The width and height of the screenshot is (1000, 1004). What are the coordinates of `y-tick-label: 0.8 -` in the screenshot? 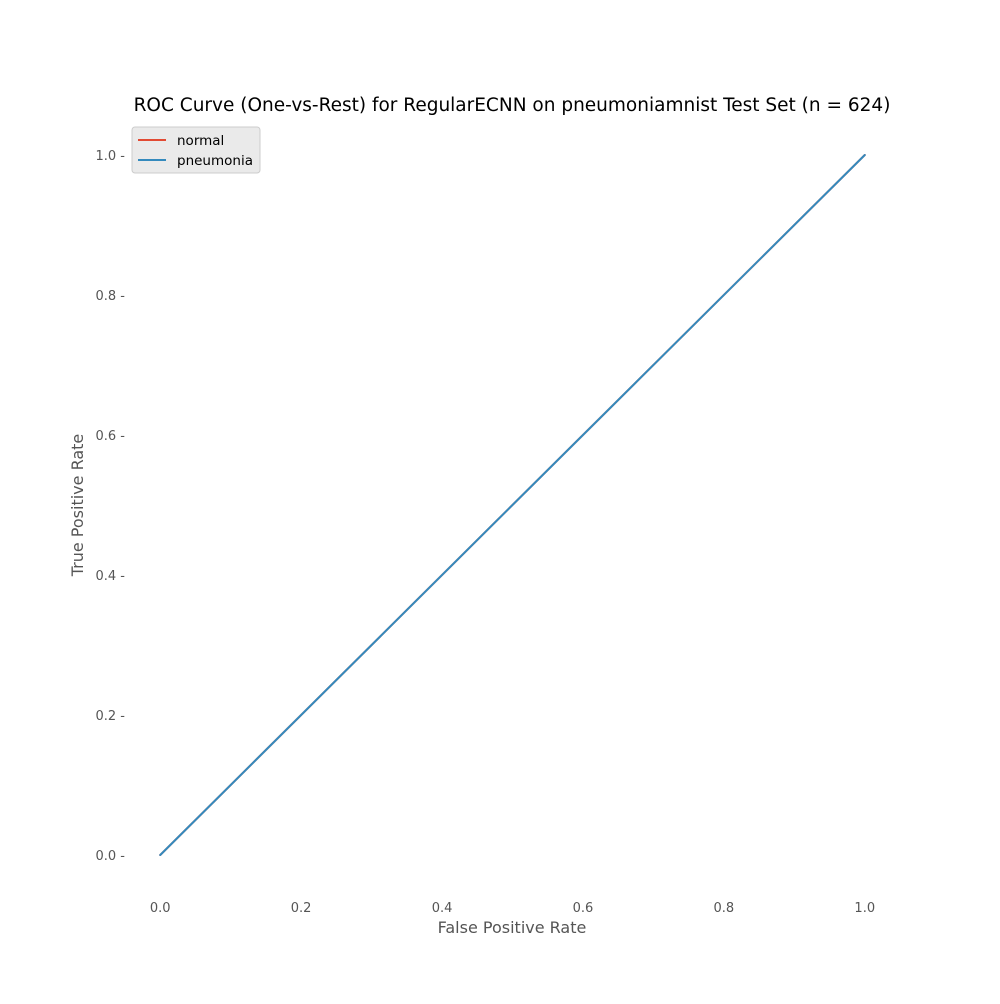 It's located at (111, 296).